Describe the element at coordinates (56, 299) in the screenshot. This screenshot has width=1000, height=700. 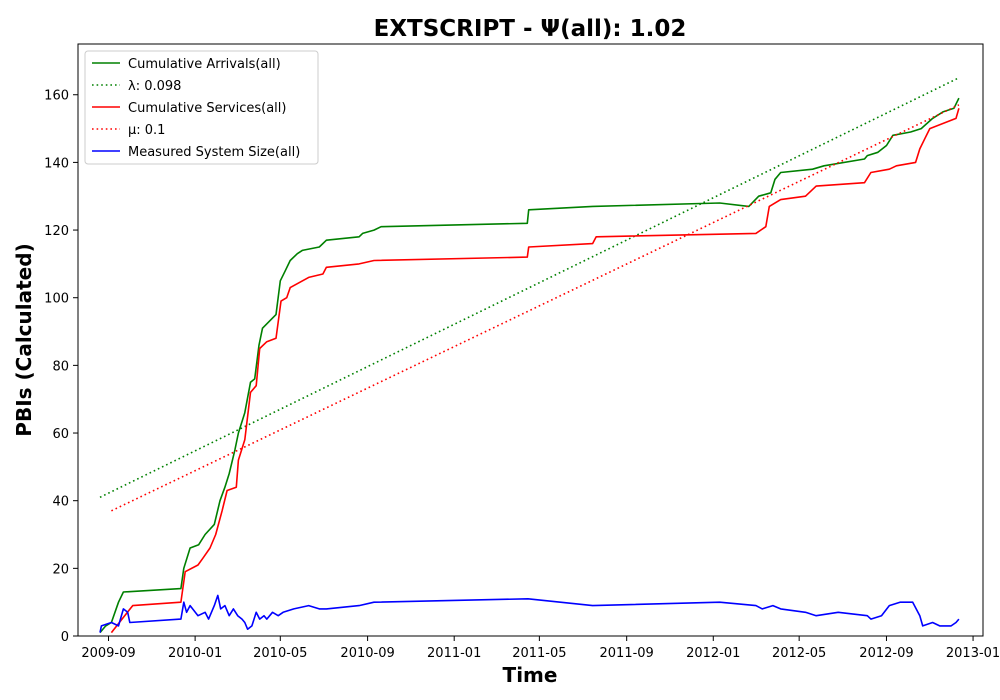
I see `y-tick-label: 100` at that location.